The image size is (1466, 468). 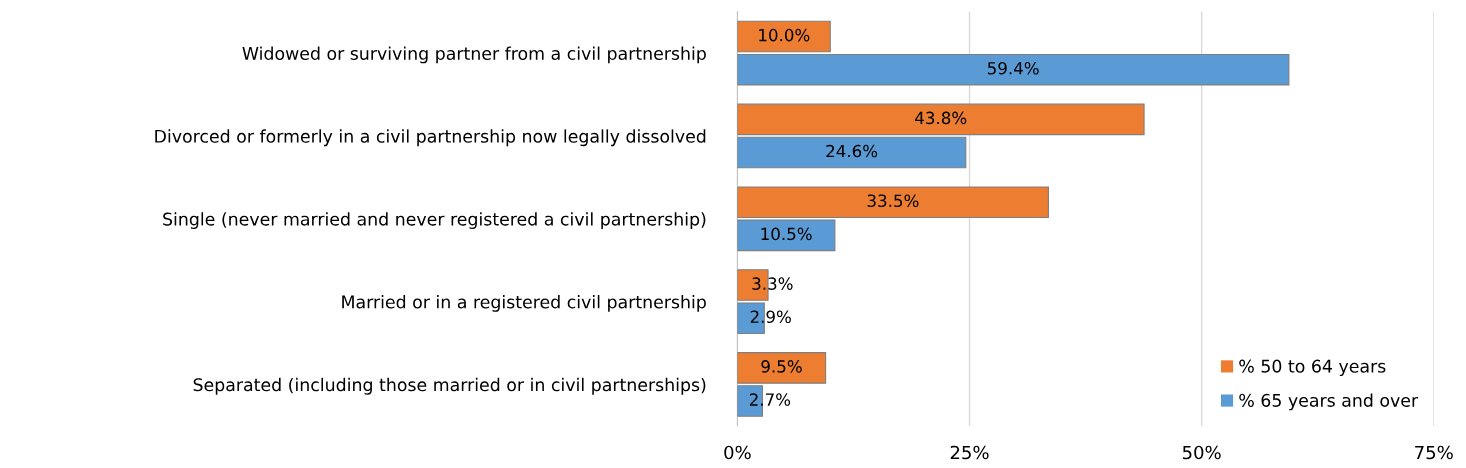 What do you see at coordinates (1329, 402) in the screenshot?
I see `legend-label: % 65 years and over` at bounding box center [1329, 402].